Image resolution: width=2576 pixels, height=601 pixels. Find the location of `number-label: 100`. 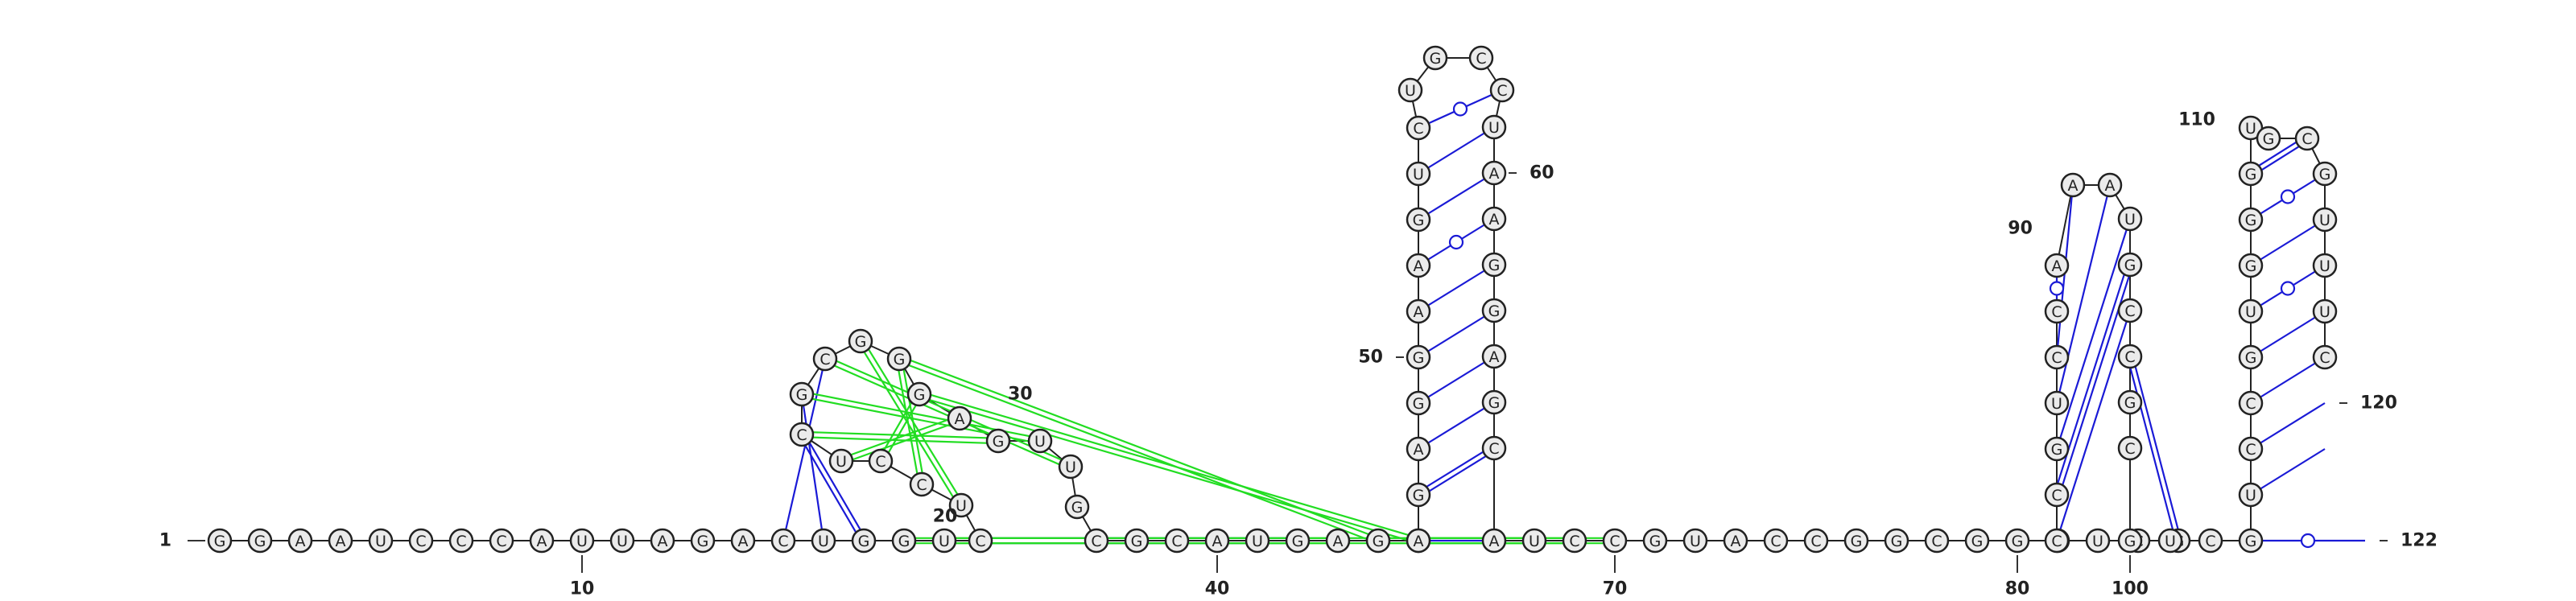

number-label: 100 is located at coordinates (2130, 589).